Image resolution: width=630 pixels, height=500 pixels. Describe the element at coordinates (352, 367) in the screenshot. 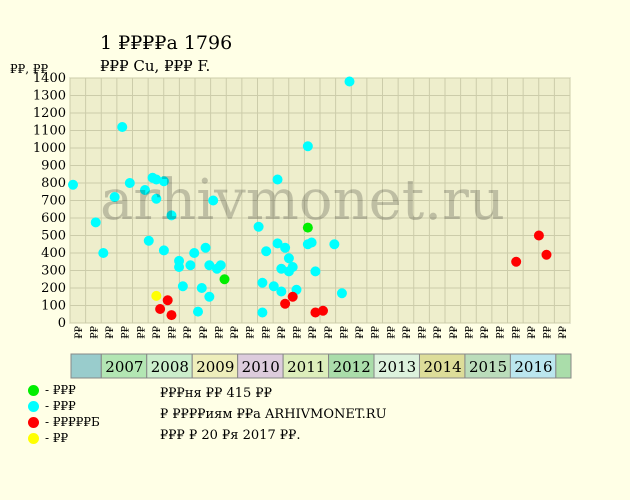

I see `year-label: 2012` at that location.